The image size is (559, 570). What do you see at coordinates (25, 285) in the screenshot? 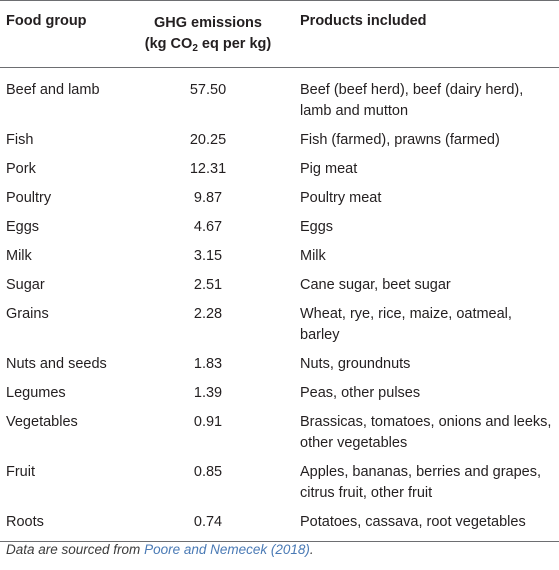
I see `cell-food-group: Sugar` at bounding box center [25, 285].